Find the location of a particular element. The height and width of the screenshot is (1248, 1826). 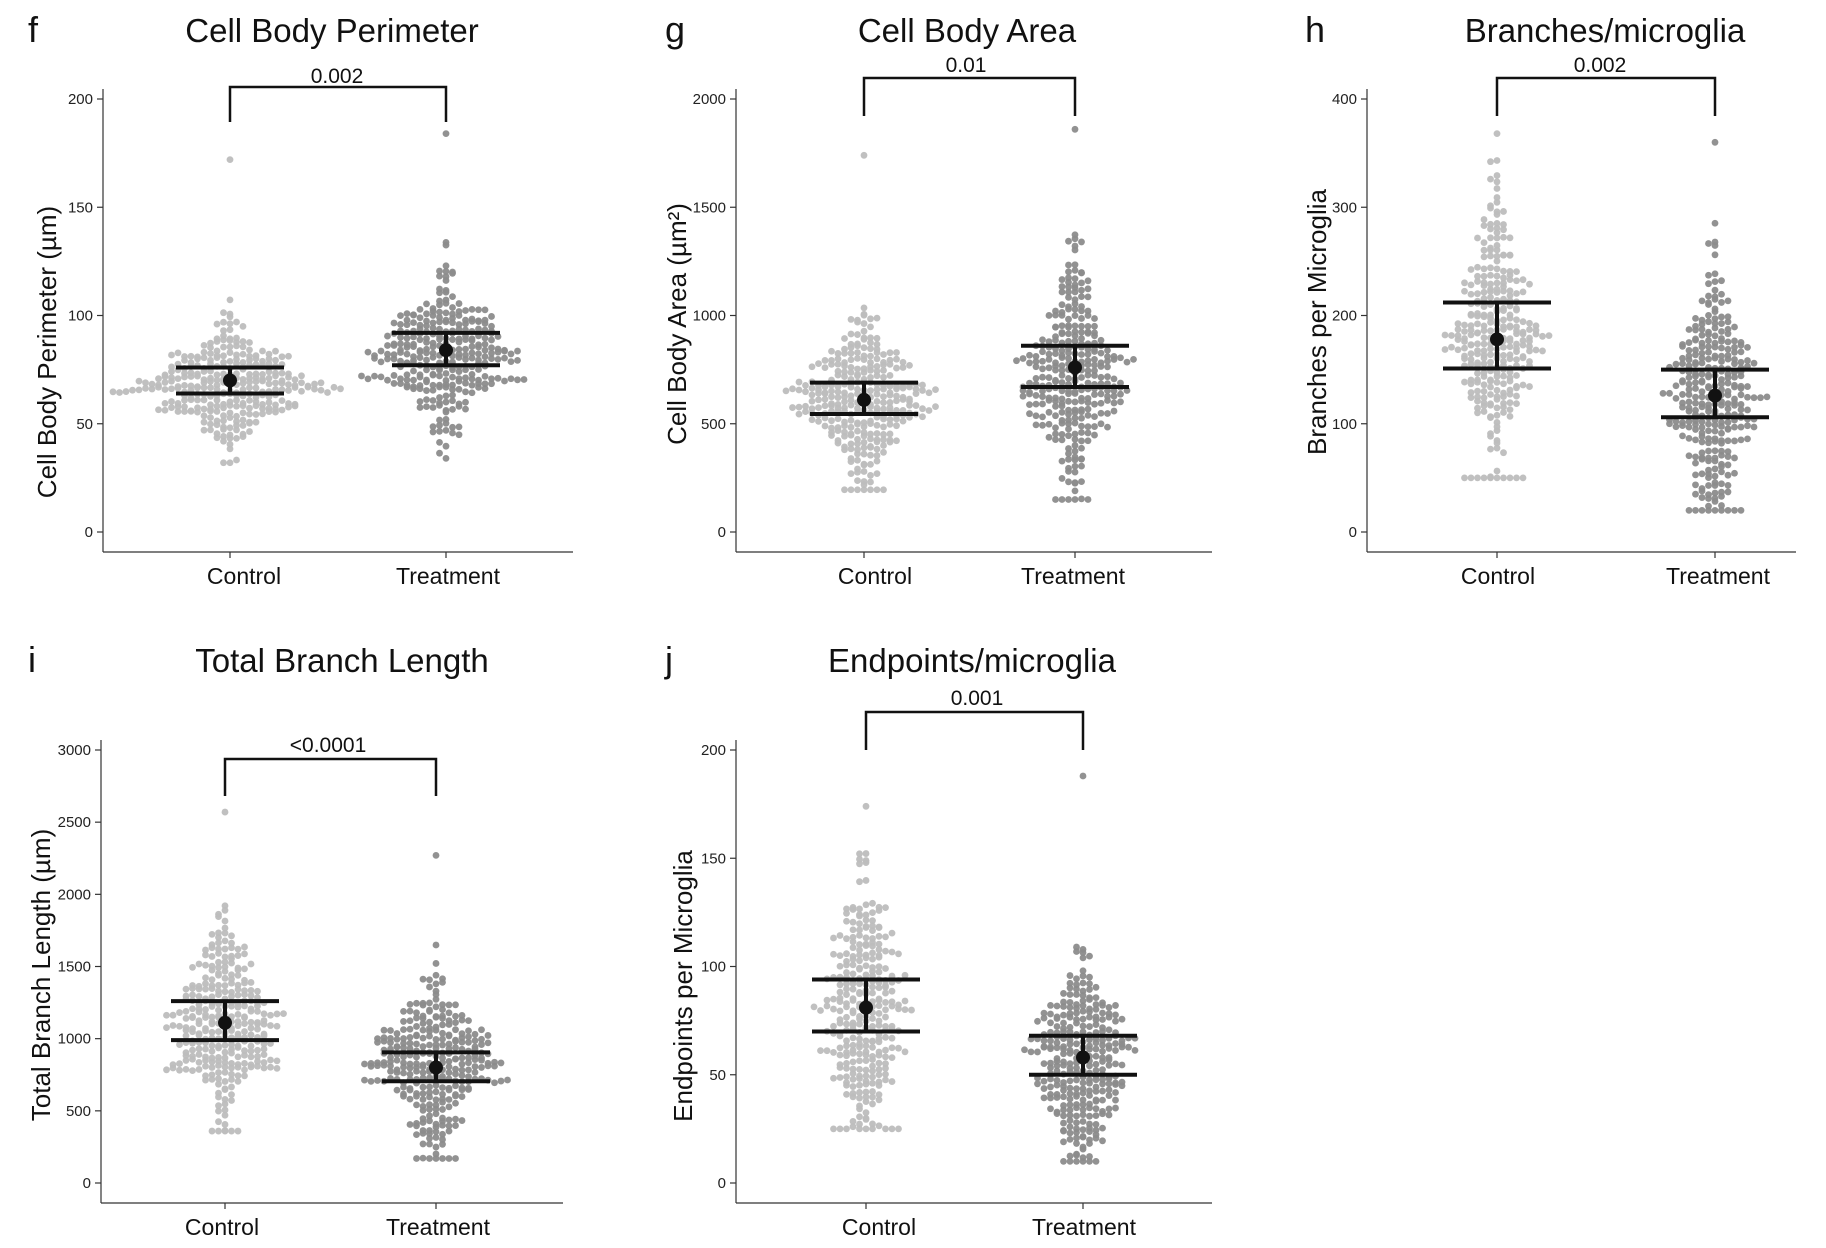

panel-letter: j is located at coordinates (668, 659).